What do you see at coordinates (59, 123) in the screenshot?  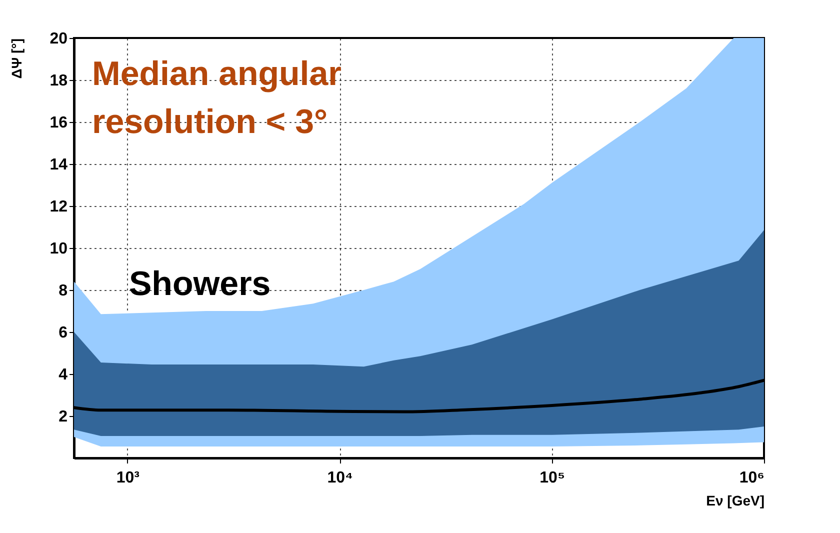 I see `y-tick-label: 16` at bounding box center [59, 123].